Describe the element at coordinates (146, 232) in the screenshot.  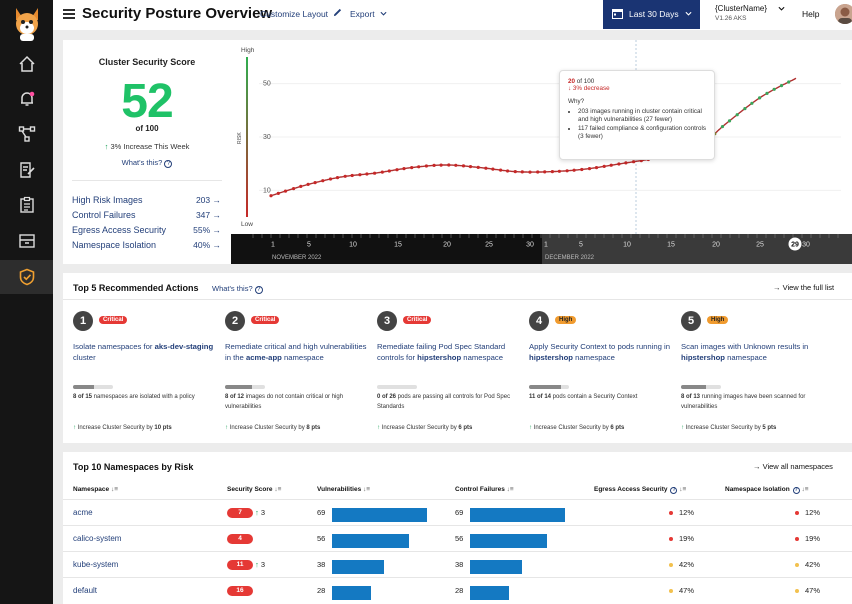
I see `metric-egress-access: Egress Access Security 55% →` at that location.